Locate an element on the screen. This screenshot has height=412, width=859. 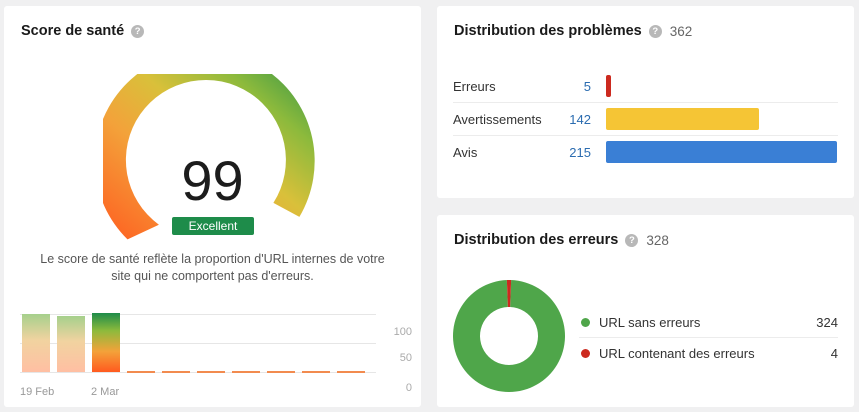
legend-value: 4 is located at coordinates (834, 353).